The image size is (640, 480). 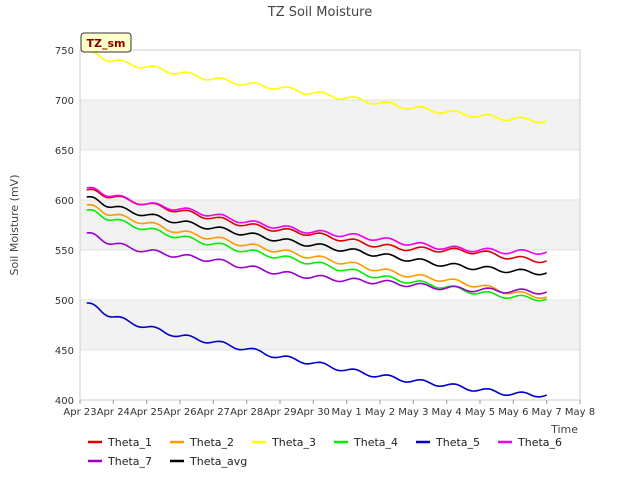 I want to click on x-tick-label: Apr 28, so click(x=246, y=412).